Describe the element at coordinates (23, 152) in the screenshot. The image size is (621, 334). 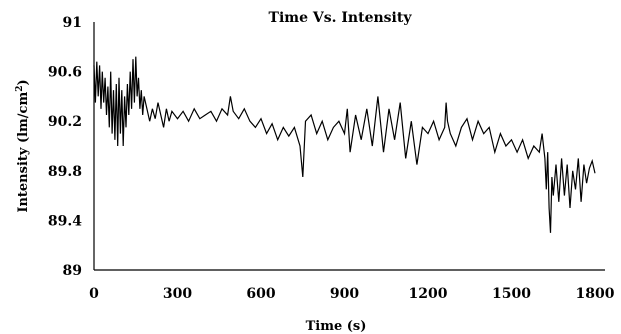
I see `y-axis-label-main: Intensity (lm/cm` at that location.